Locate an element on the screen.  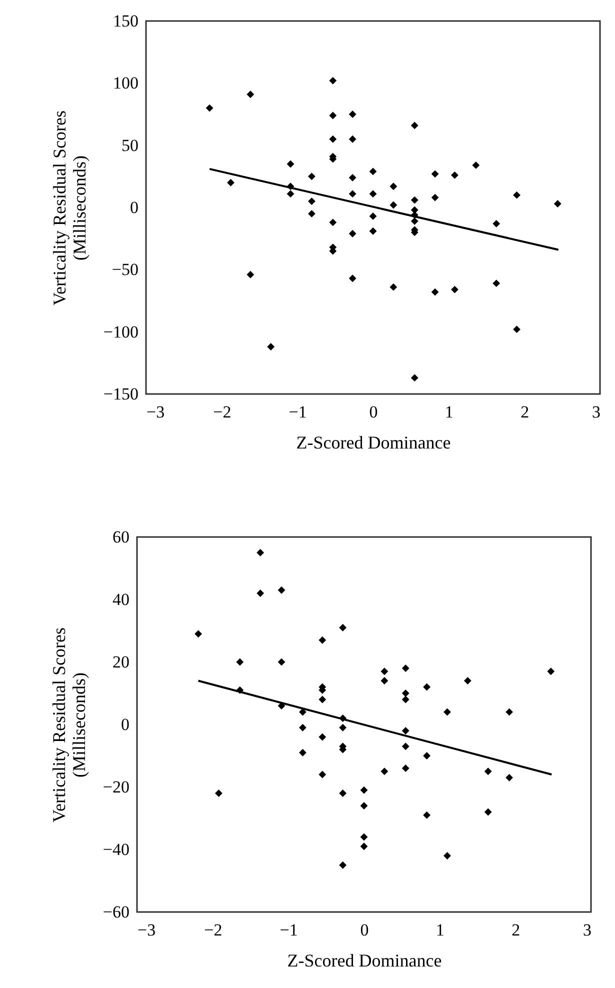
y-tick-label: 100 is located at coordinates (125, 83).